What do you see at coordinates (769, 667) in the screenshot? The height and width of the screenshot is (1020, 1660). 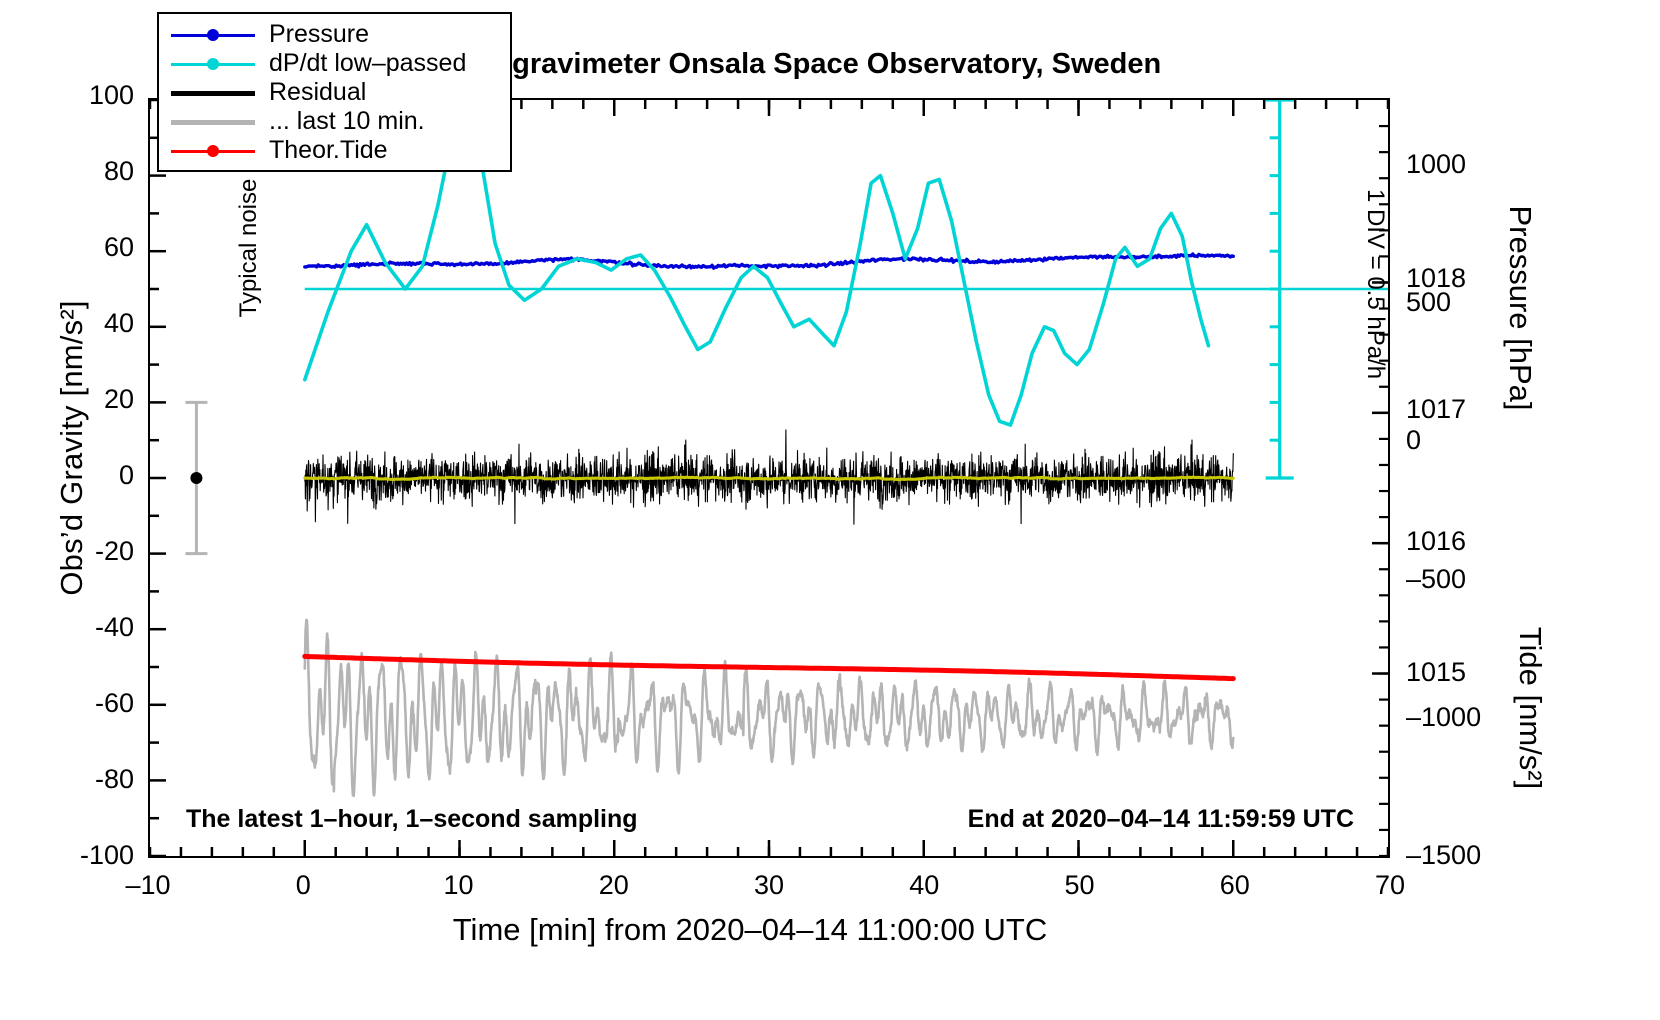 I see `series-theor-tide` at bounding box center [769, 667].